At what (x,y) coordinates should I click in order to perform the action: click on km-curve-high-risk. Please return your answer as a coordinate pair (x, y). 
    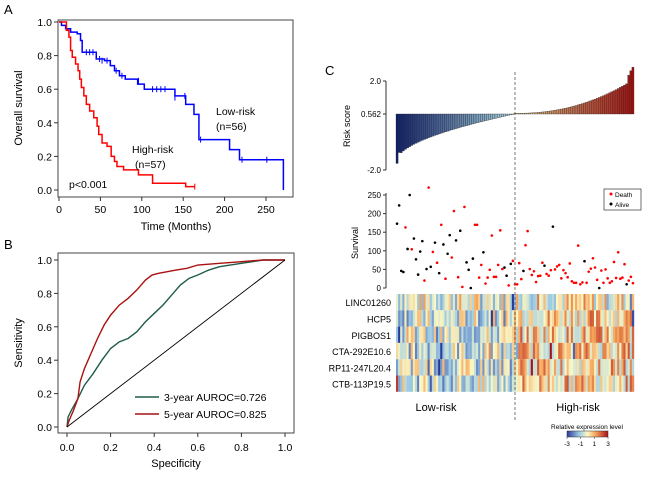
    Looking at the image, I should click on (127, 104).